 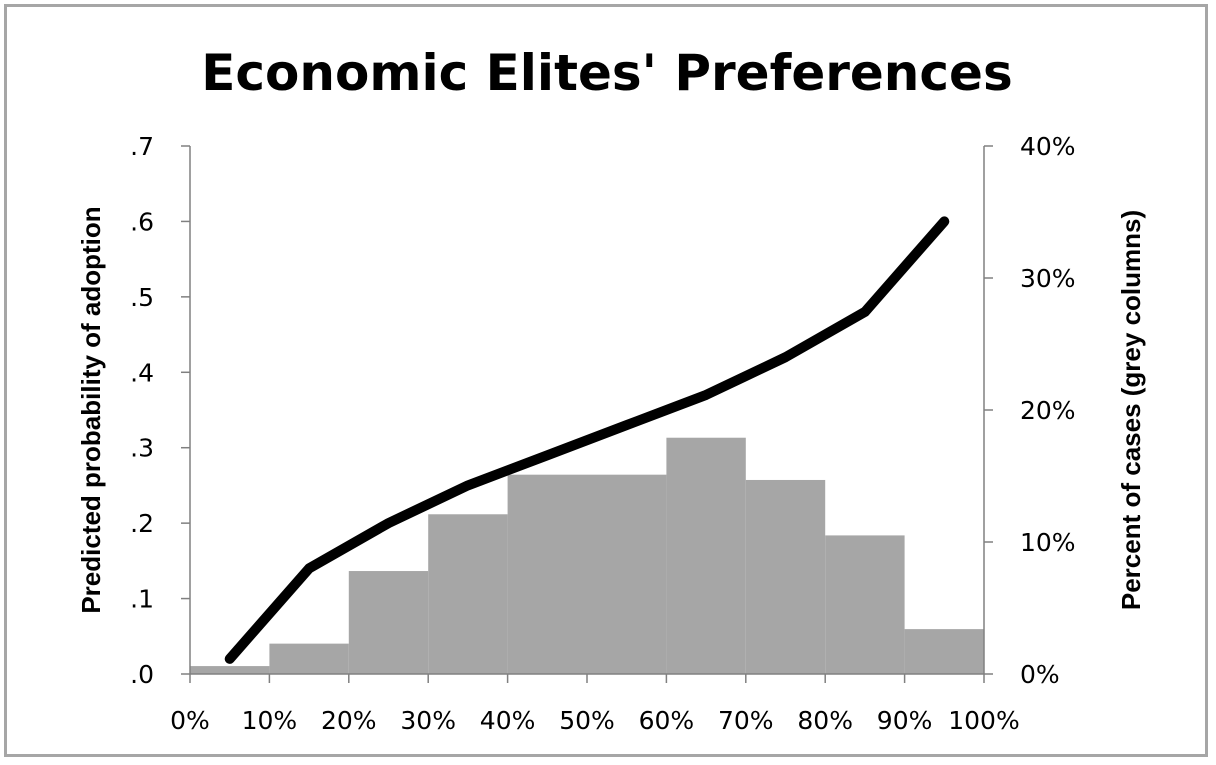 I want to click on x-tick-label: 100%, so click(x=983, y=720).